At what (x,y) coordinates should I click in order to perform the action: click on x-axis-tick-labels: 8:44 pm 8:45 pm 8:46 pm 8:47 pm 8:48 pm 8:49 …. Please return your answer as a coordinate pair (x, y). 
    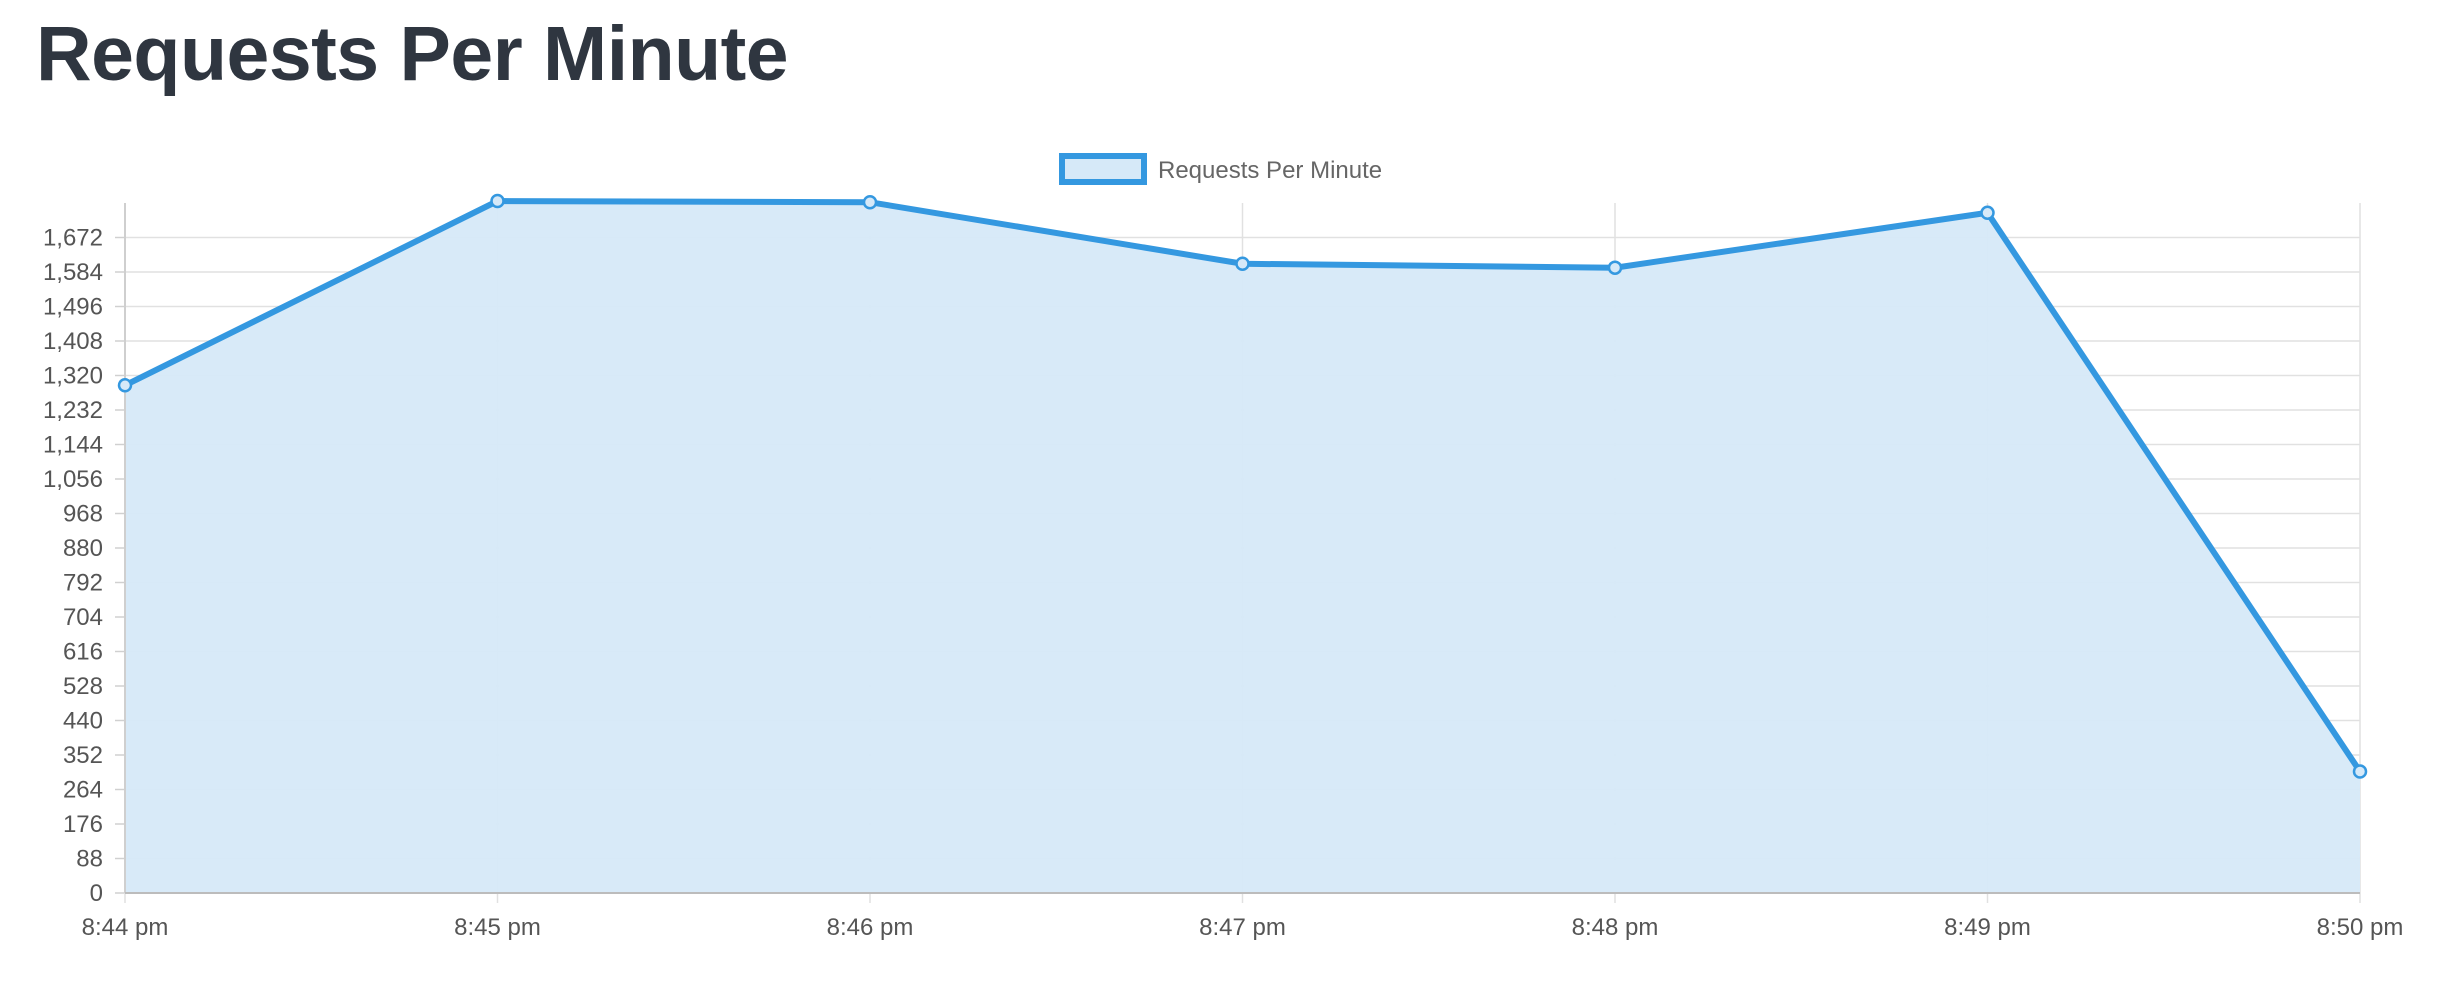
    Looking at the image, I should click on (1243, 927).